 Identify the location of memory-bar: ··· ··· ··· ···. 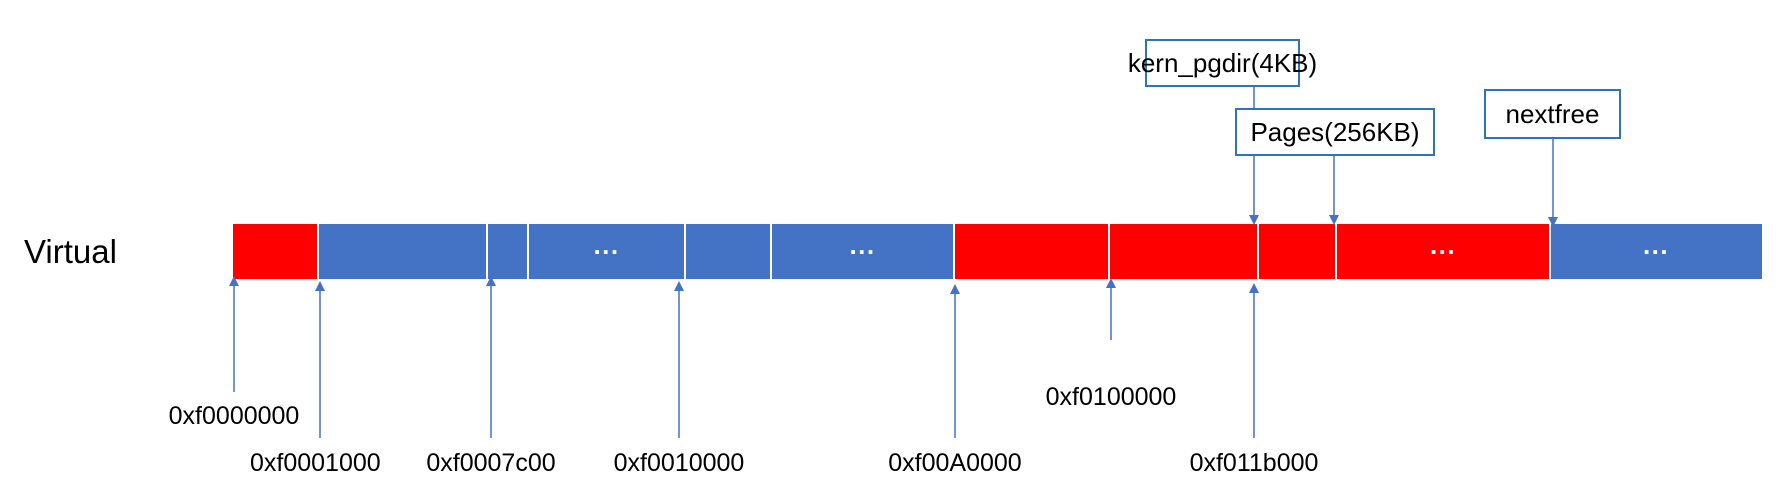
(997, 251).